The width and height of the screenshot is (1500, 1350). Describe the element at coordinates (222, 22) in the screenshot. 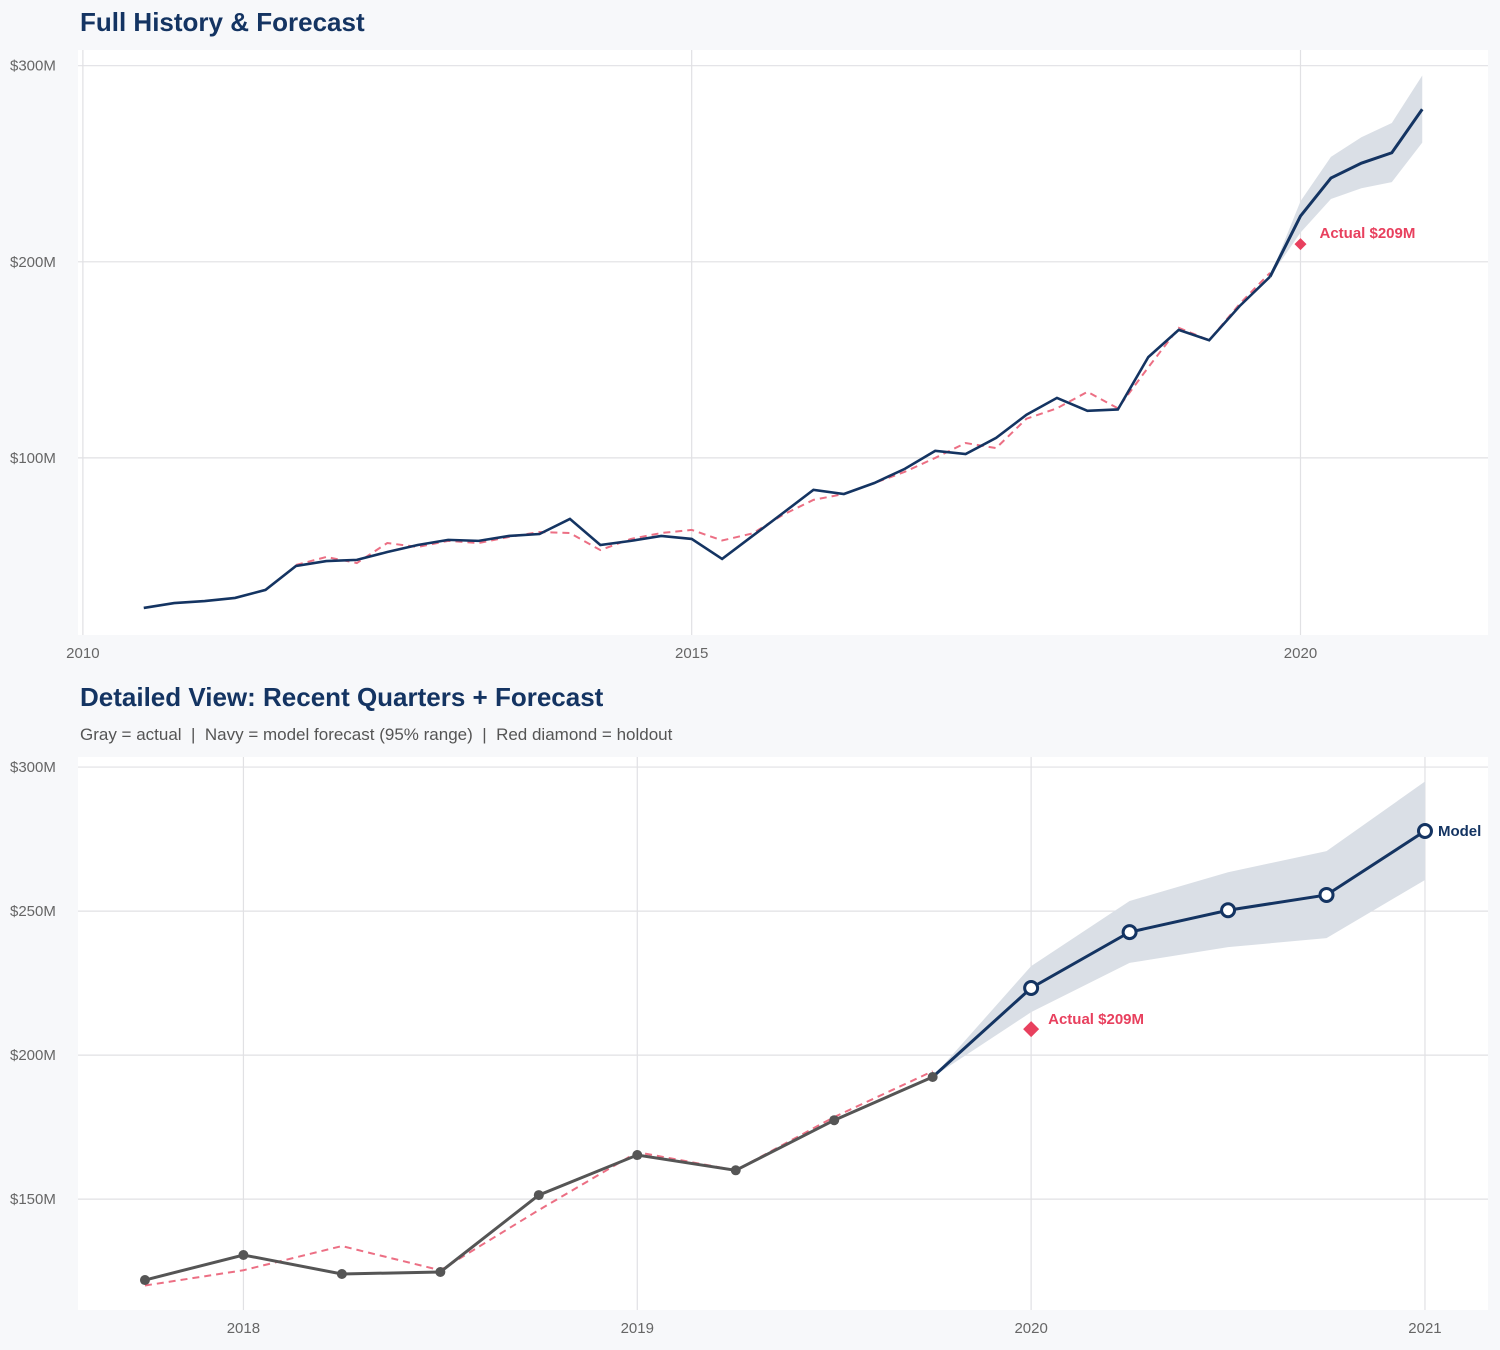

I see `top-chart-title: Full History & Forecast` at that location.